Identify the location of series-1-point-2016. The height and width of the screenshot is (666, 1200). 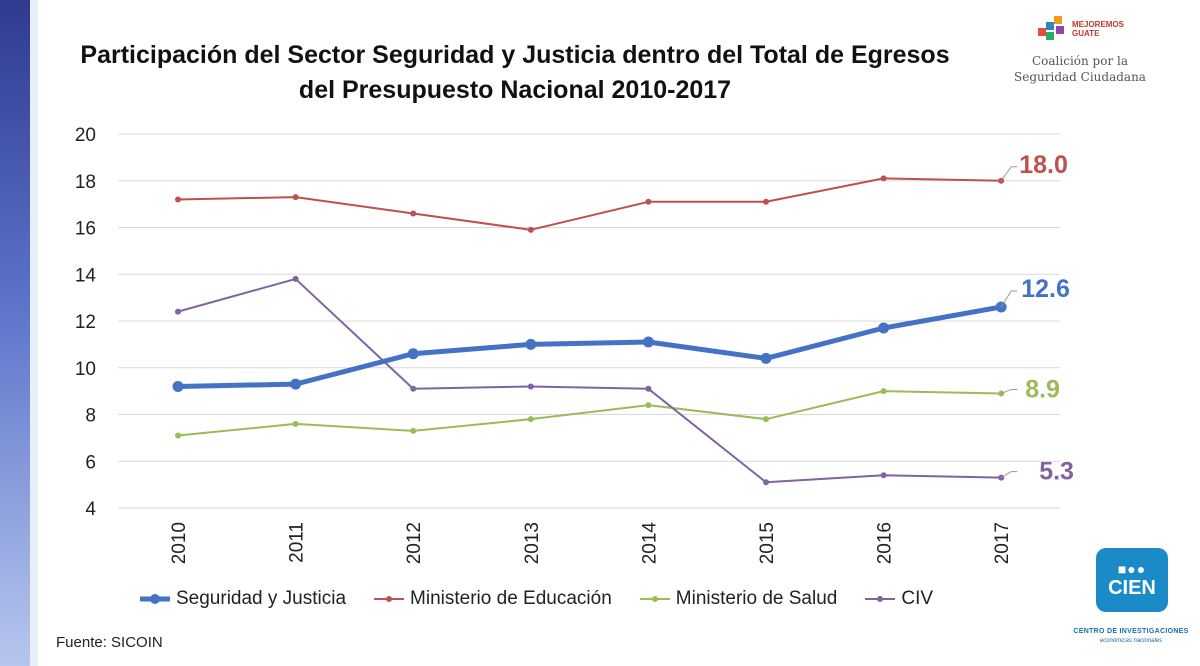
(883, 178).